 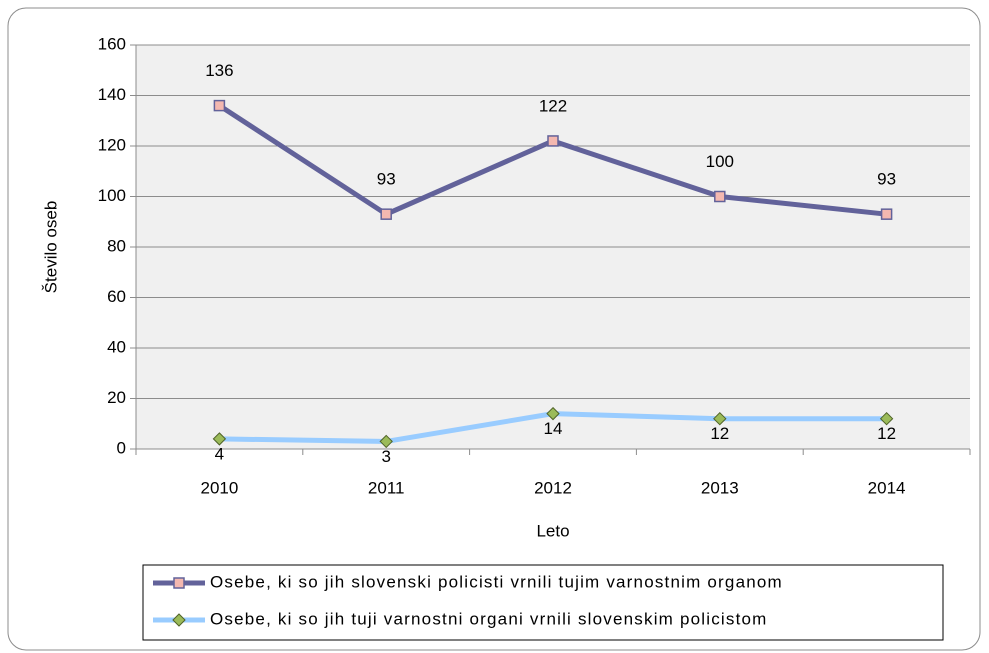 What do you see at coordinates (385, 456) in the screenshot?
I see `data-label: 3` at bounding box center [385, 456].